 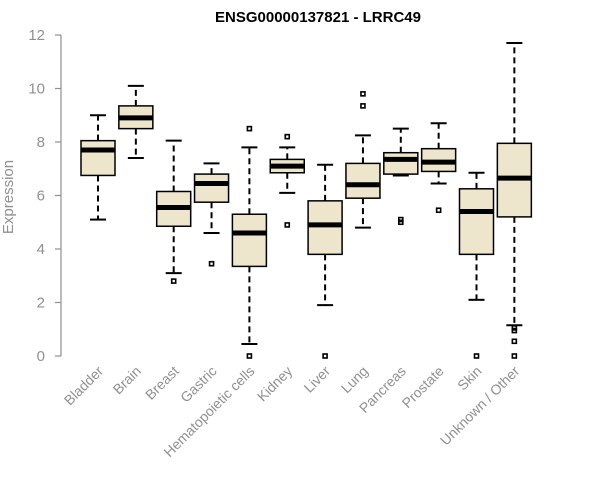 I want to click on x-tick-label: Liver, so click(x=316, y=379).